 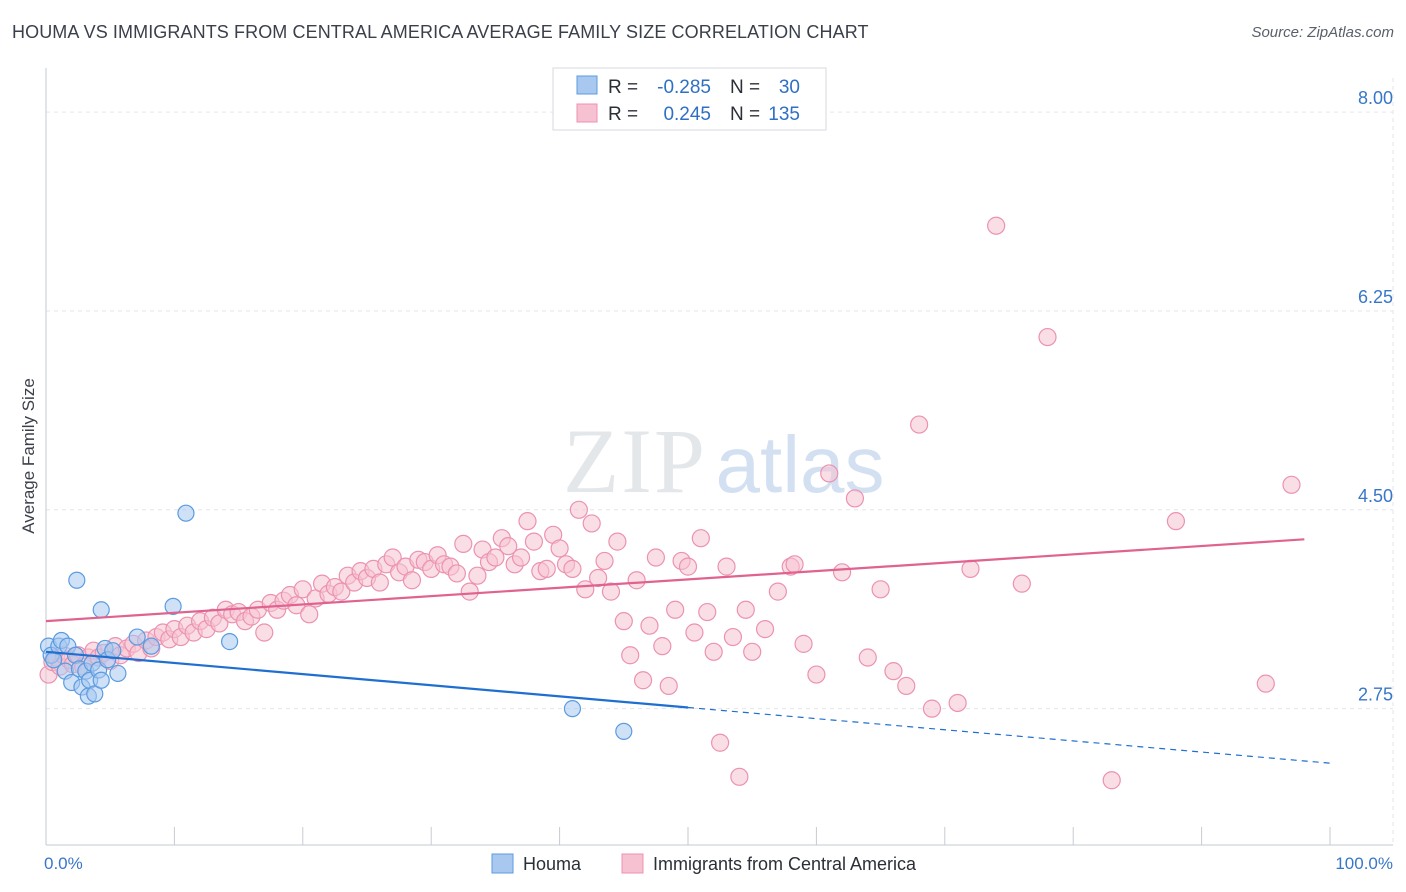 I want to click on x-tick-right: 100.0%, so click(x=1364, y=863).